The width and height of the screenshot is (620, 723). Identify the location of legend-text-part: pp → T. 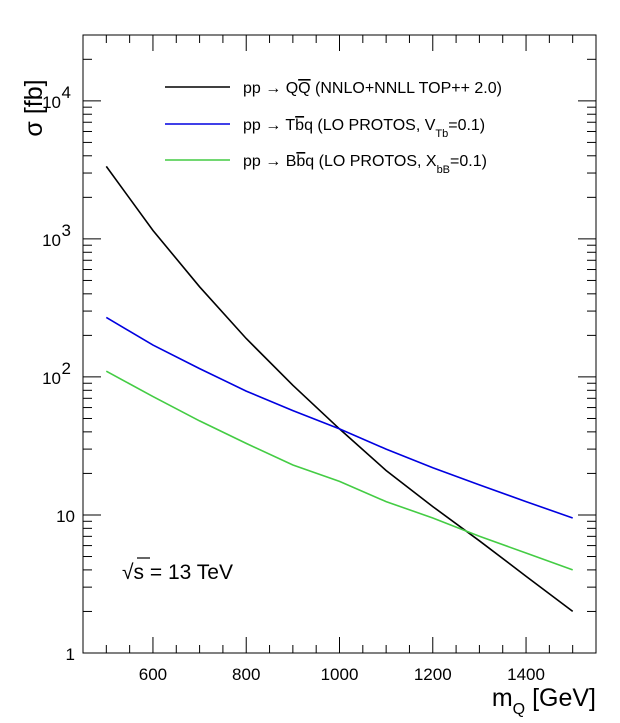
(269, 125).